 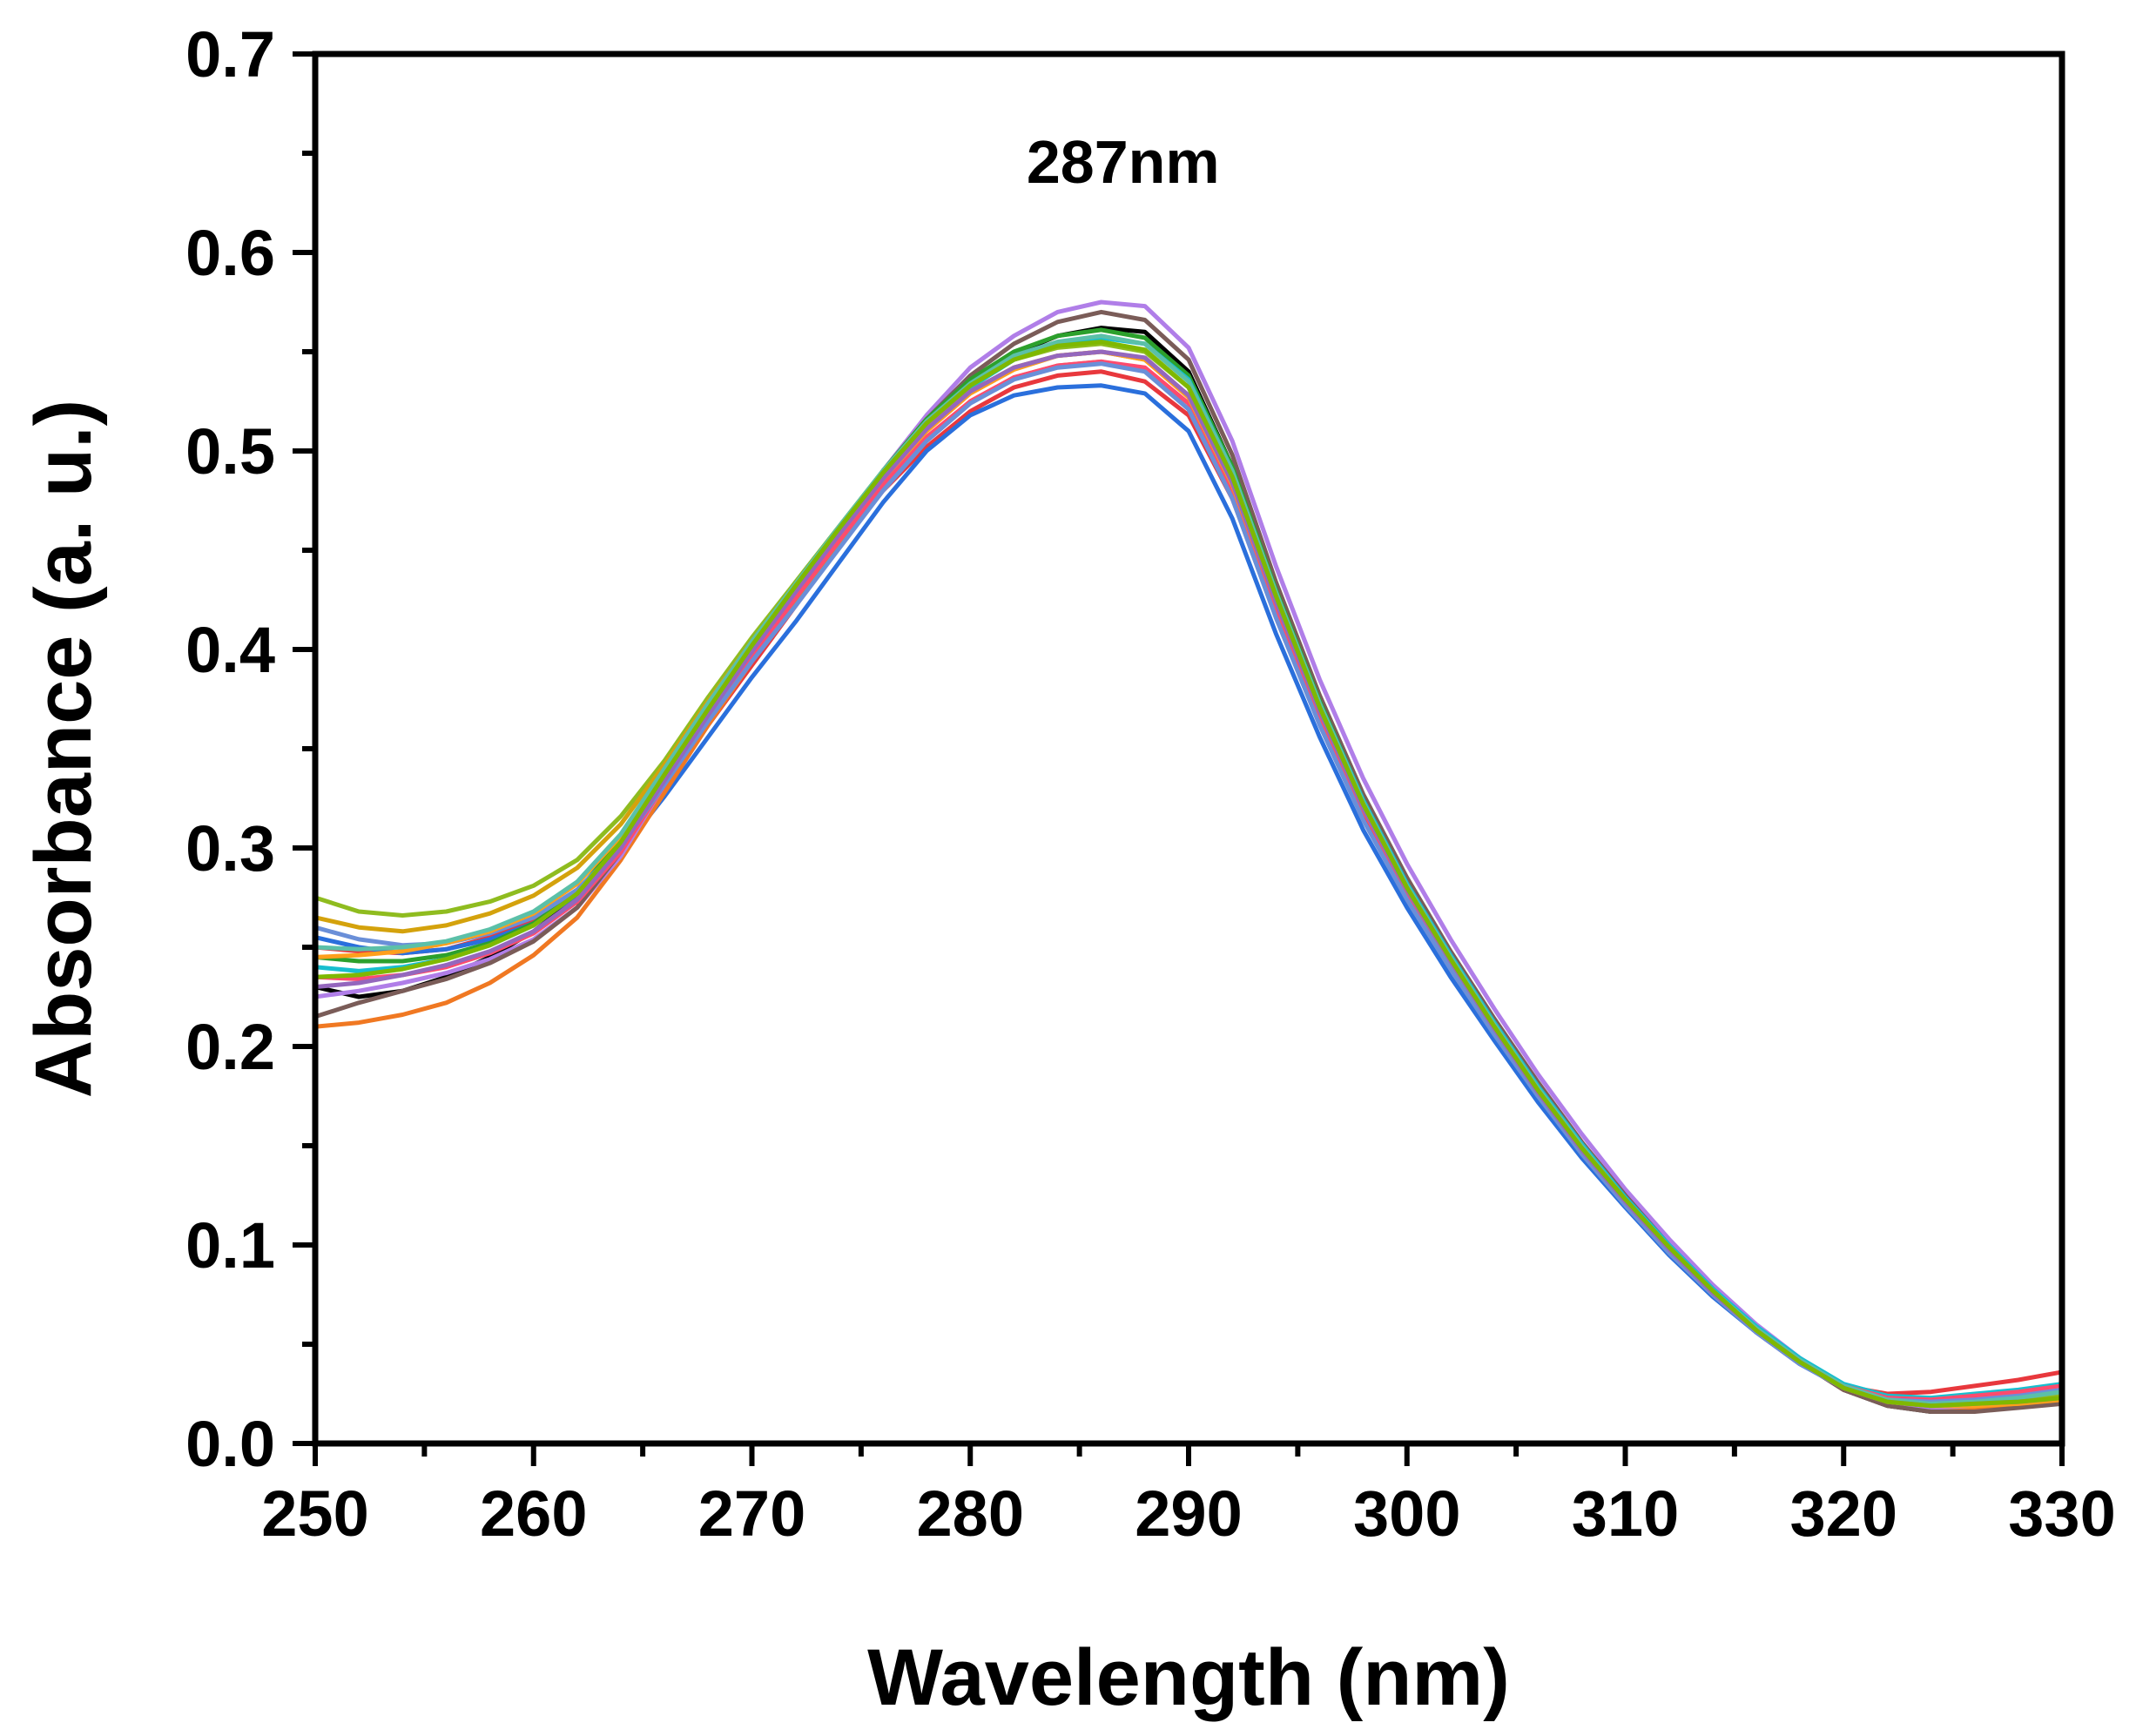 What do you see at coordinates (1123, 162) in the screenshot?
I see `peak-annotation: 287nm` at bounding box center [1123, 162].